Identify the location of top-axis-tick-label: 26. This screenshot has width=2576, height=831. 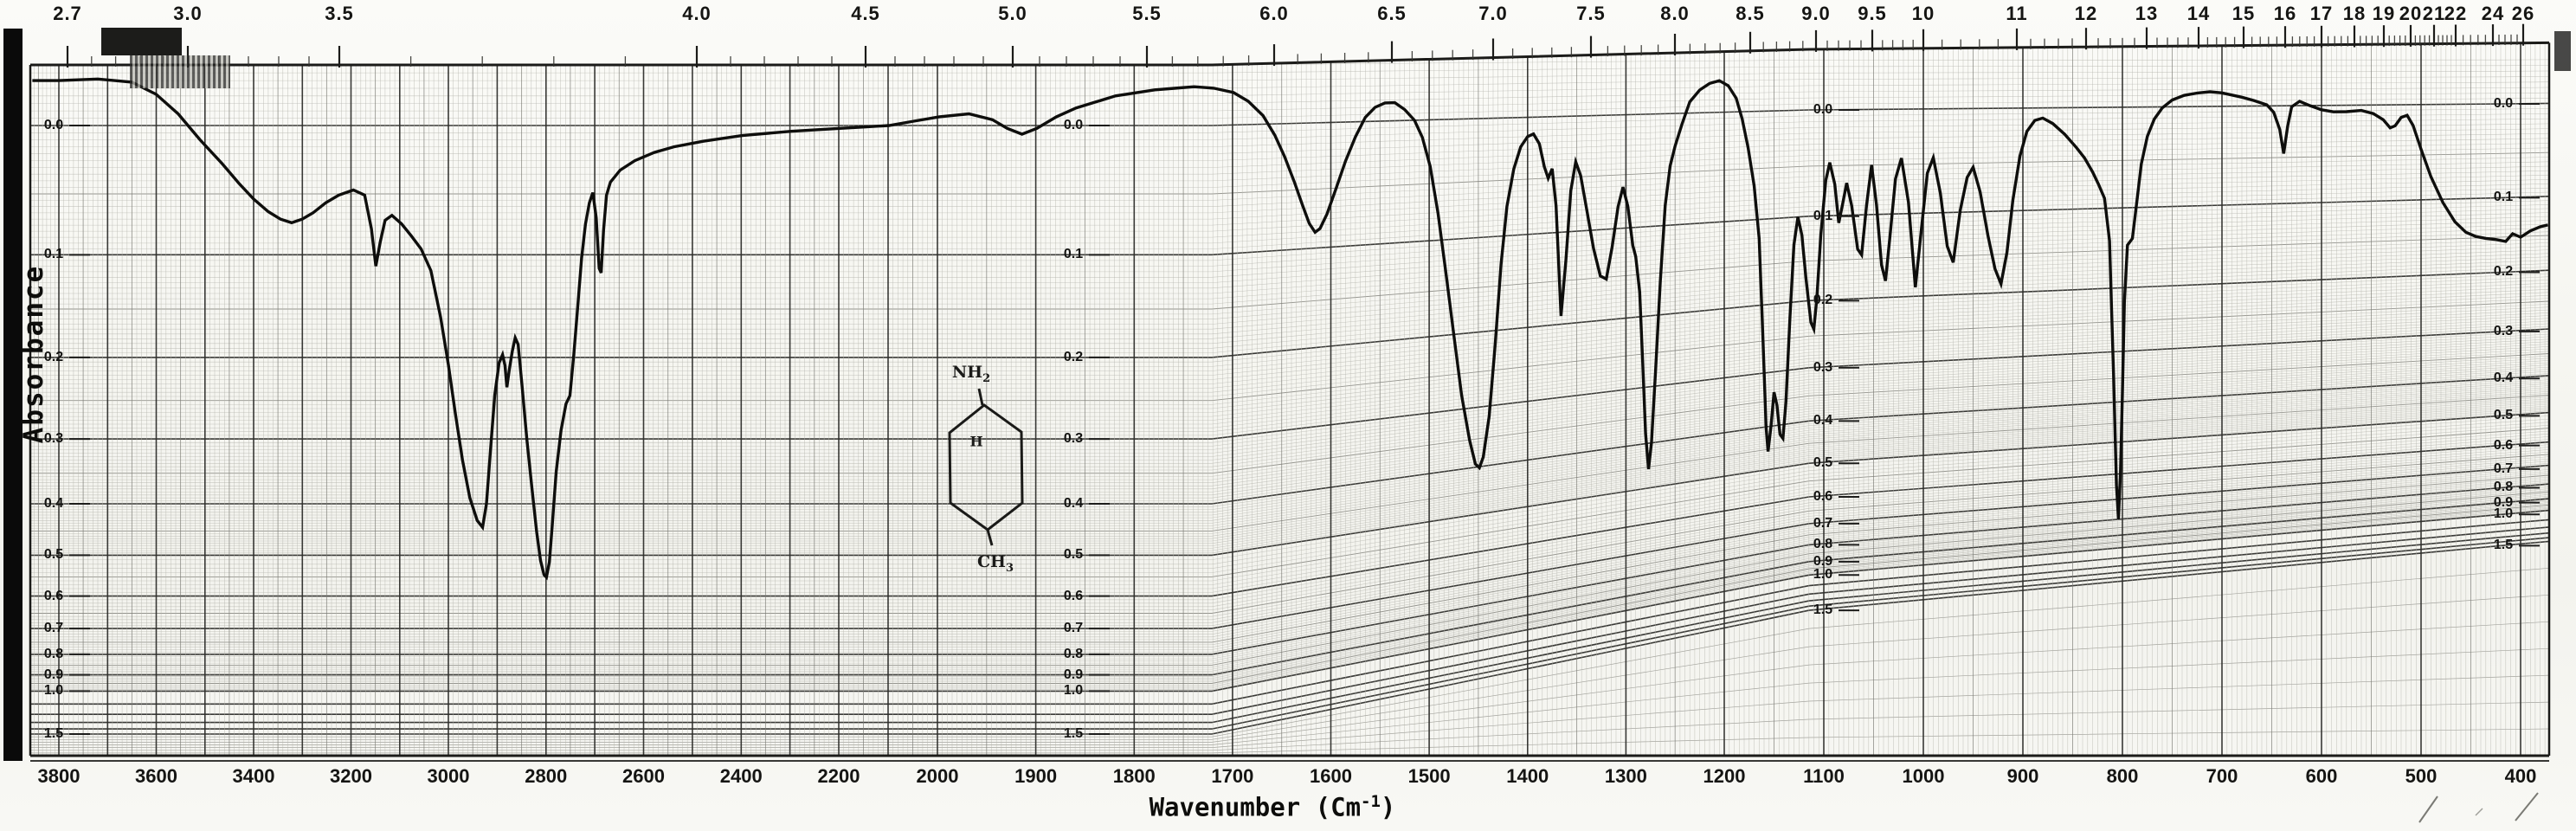
(2523, 13).